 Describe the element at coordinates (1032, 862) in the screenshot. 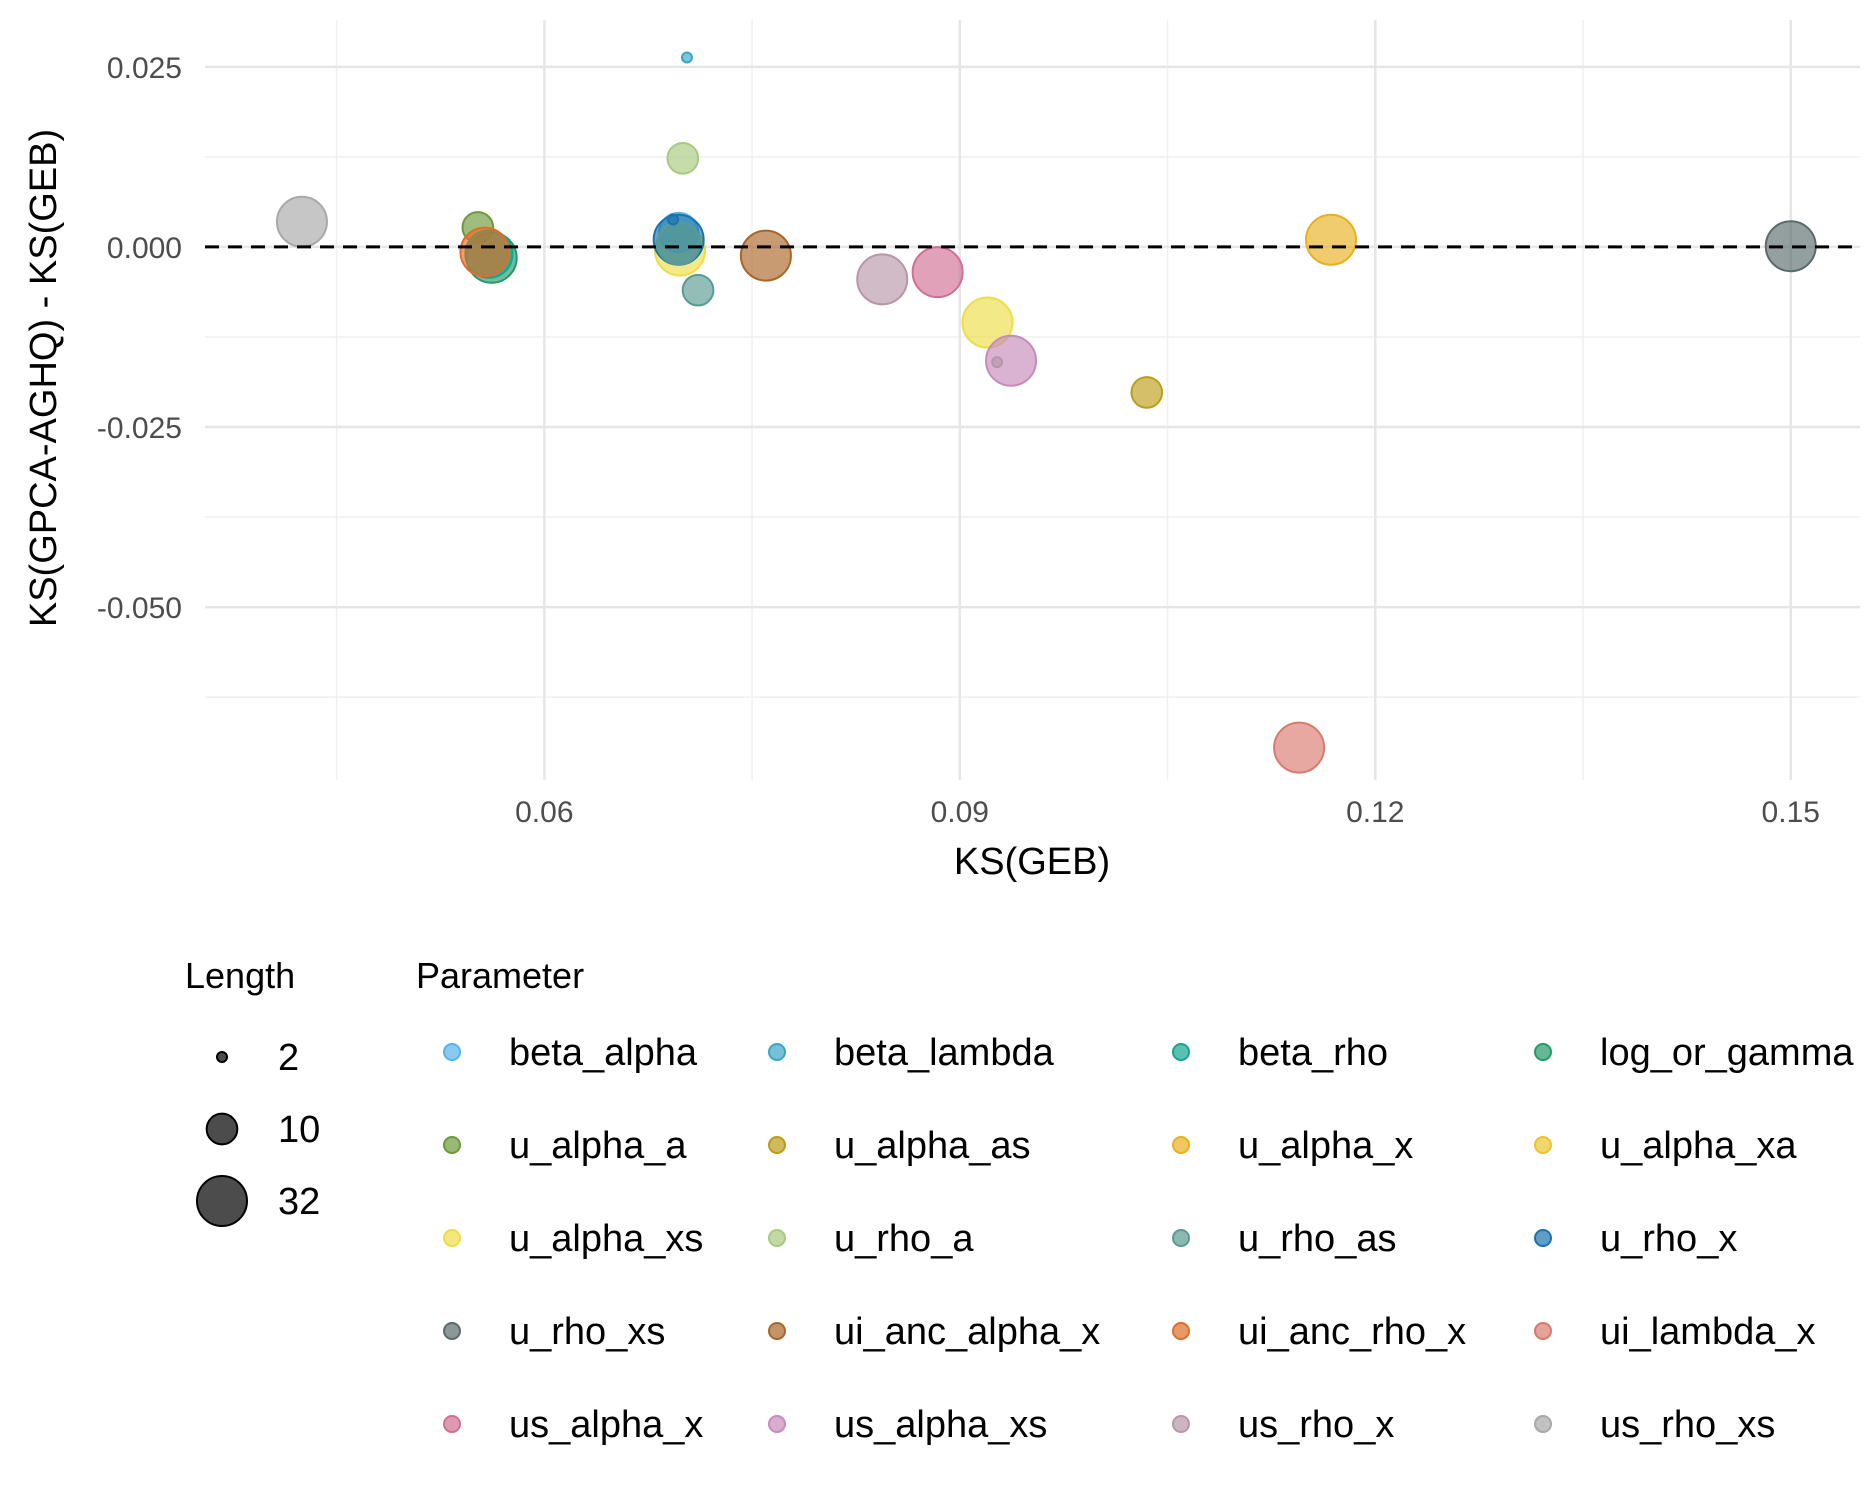

I see `x-axis-title: KS(GEB)` at that location.